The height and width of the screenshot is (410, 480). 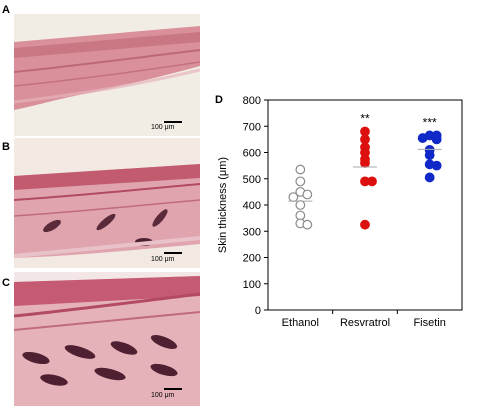 I want to click on micrograph-c: 100 μm, so click(x=107, y=339).